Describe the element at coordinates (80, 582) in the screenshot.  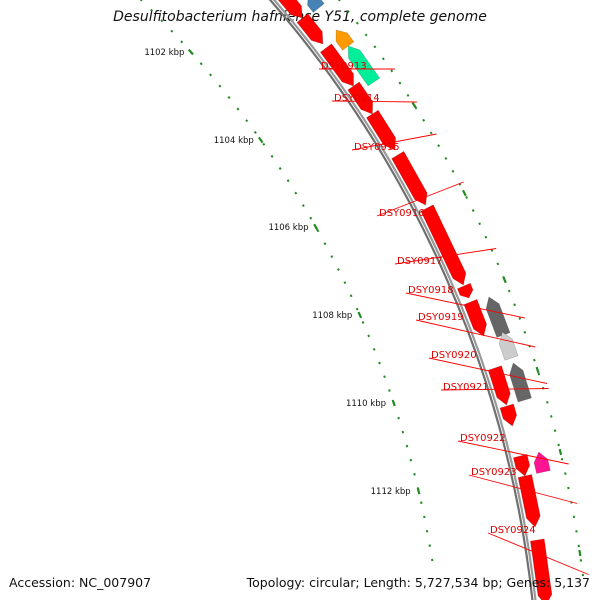
I see `accession-text: Accession: NC_007907` at that location.